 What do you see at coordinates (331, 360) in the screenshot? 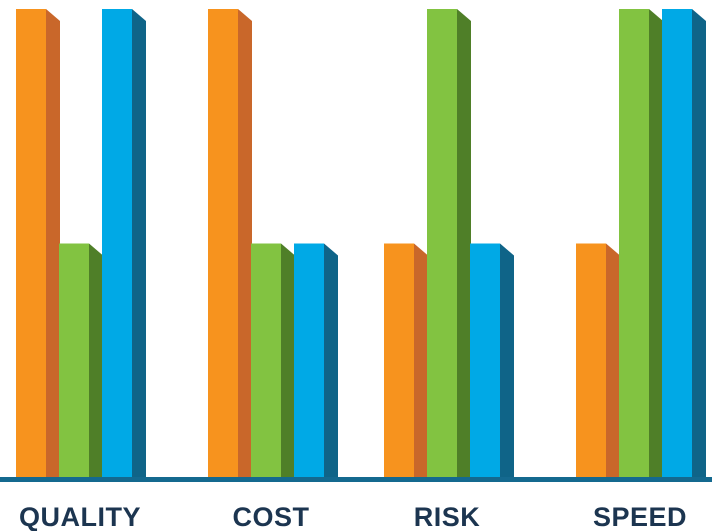
I see `bar-side-cost-s3` at bounding box center [331, 360].